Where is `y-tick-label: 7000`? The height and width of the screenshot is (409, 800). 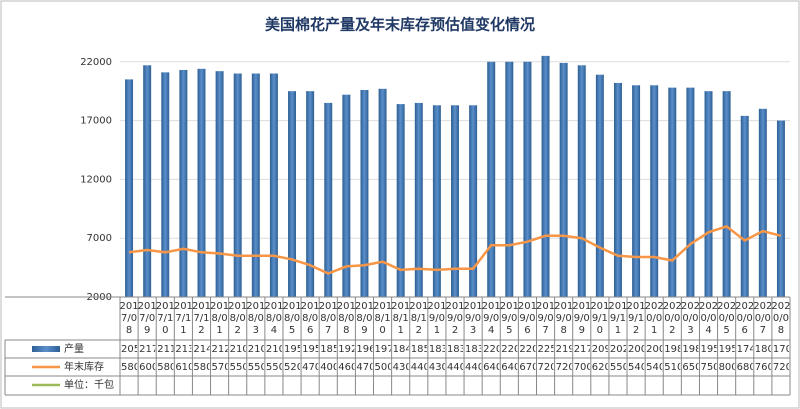
y-tick-label: 7000 is located at coordinates (99, 238).